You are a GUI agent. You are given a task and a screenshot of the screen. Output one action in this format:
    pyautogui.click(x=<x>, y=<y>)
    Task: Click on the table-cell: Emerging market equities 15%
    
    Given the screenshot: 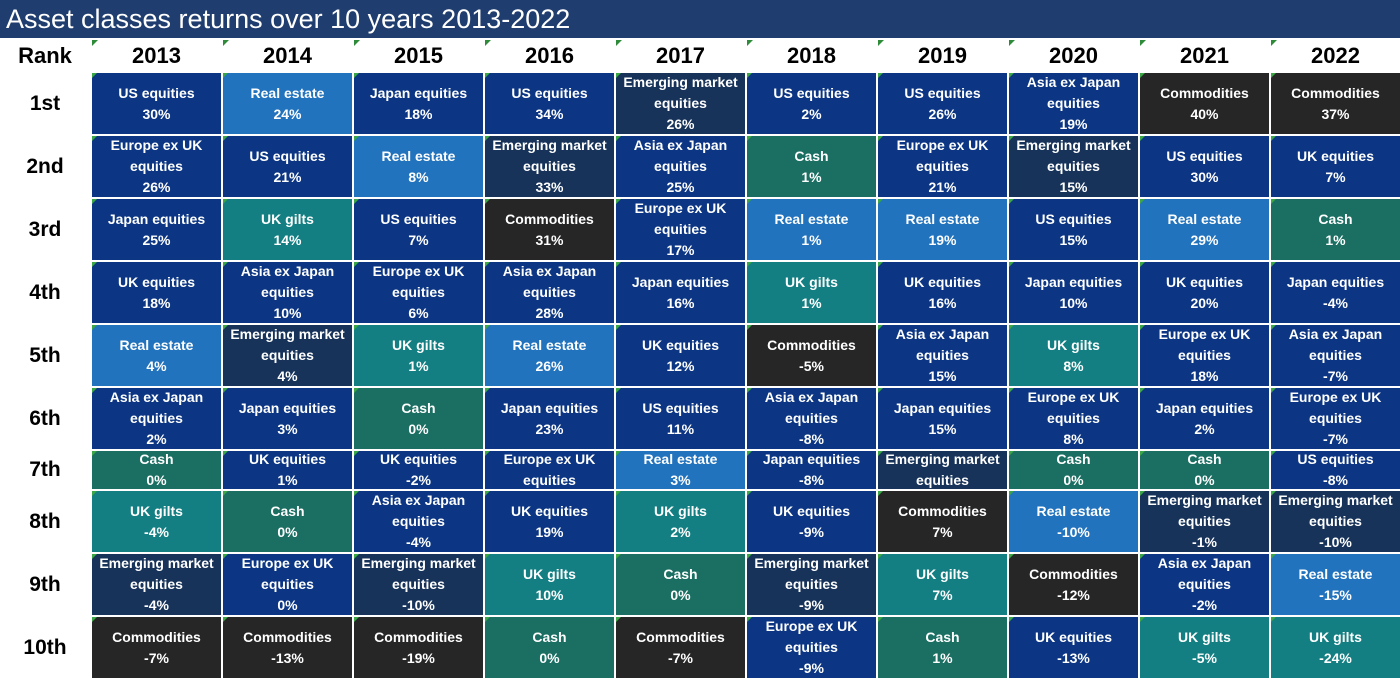 What is the action you would take?
    pyautogui.click(x=1073, y=166)
    